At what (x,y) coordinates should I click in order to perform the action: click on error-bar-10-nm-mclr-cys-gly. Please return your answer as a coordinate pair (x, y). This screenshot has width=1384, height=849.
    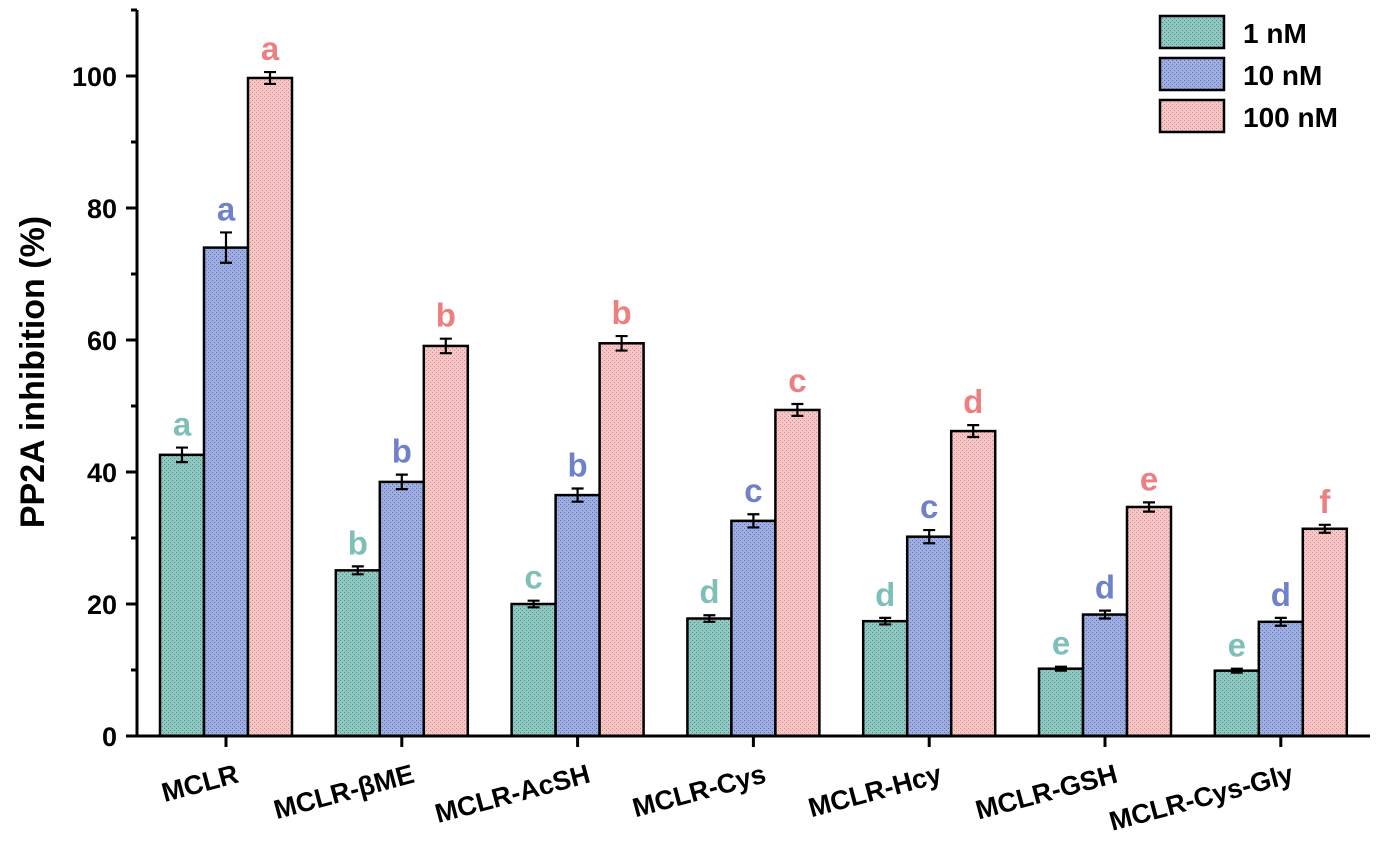
    Looking at the image, I should click on (1280, 621).